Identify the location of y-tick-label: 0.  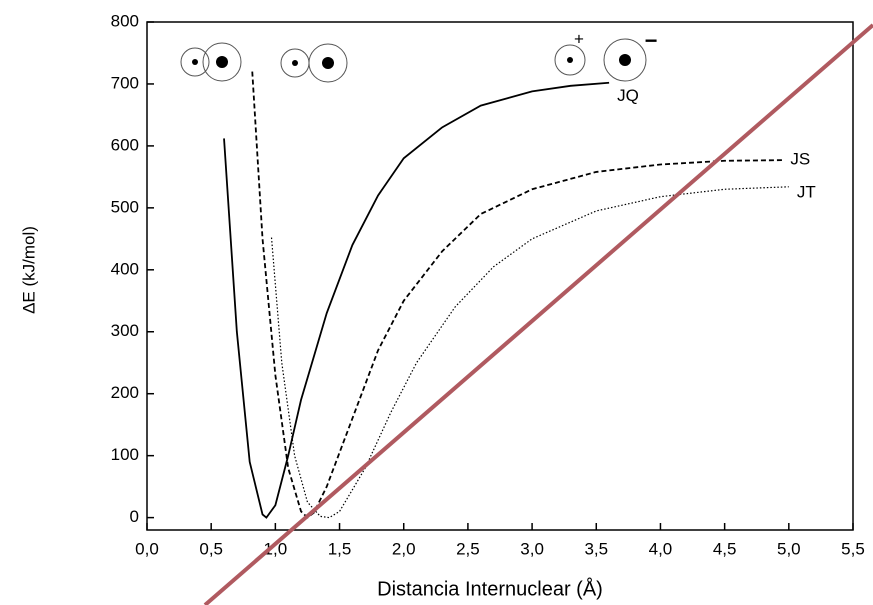
(134, 516).